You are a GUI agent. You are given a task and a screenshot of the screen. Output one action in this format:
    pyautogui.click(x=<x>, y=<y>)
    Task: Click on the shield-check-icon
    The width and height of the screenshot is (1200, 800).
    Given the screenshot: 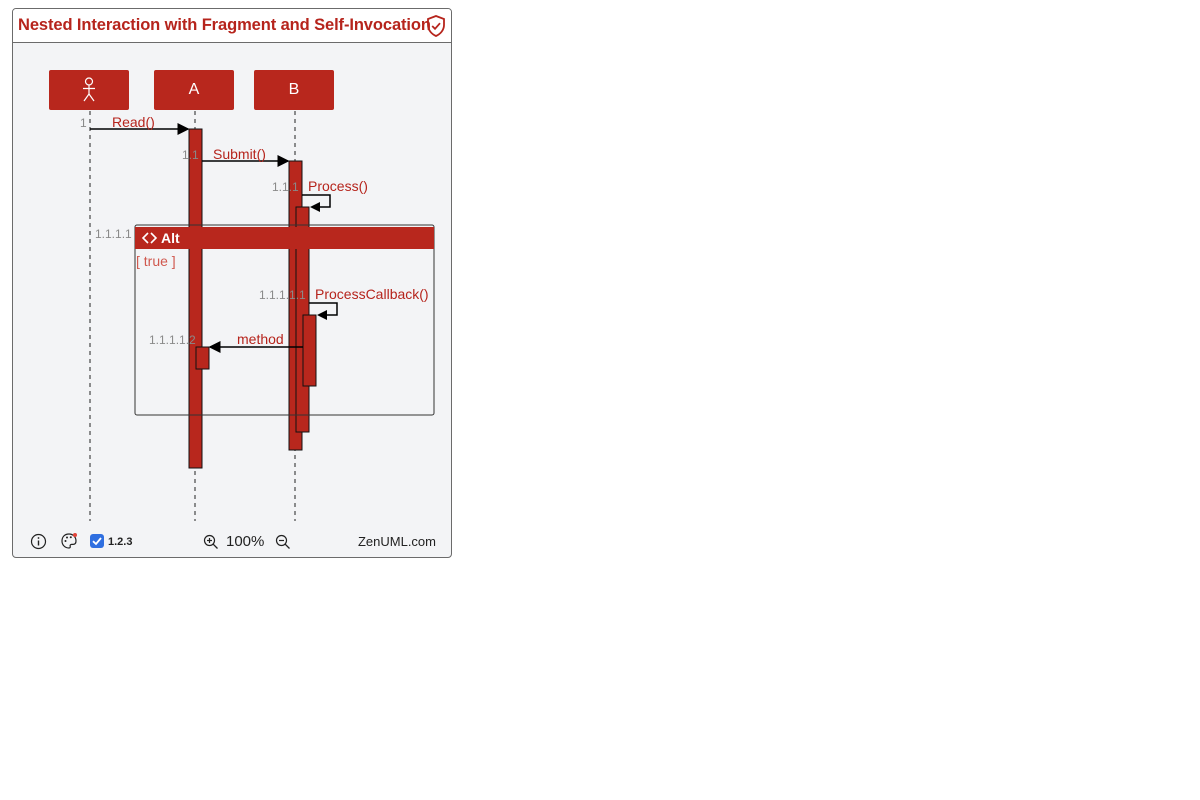 What is the action you would take?
    pyautogui.click(x=436, y=26)
    